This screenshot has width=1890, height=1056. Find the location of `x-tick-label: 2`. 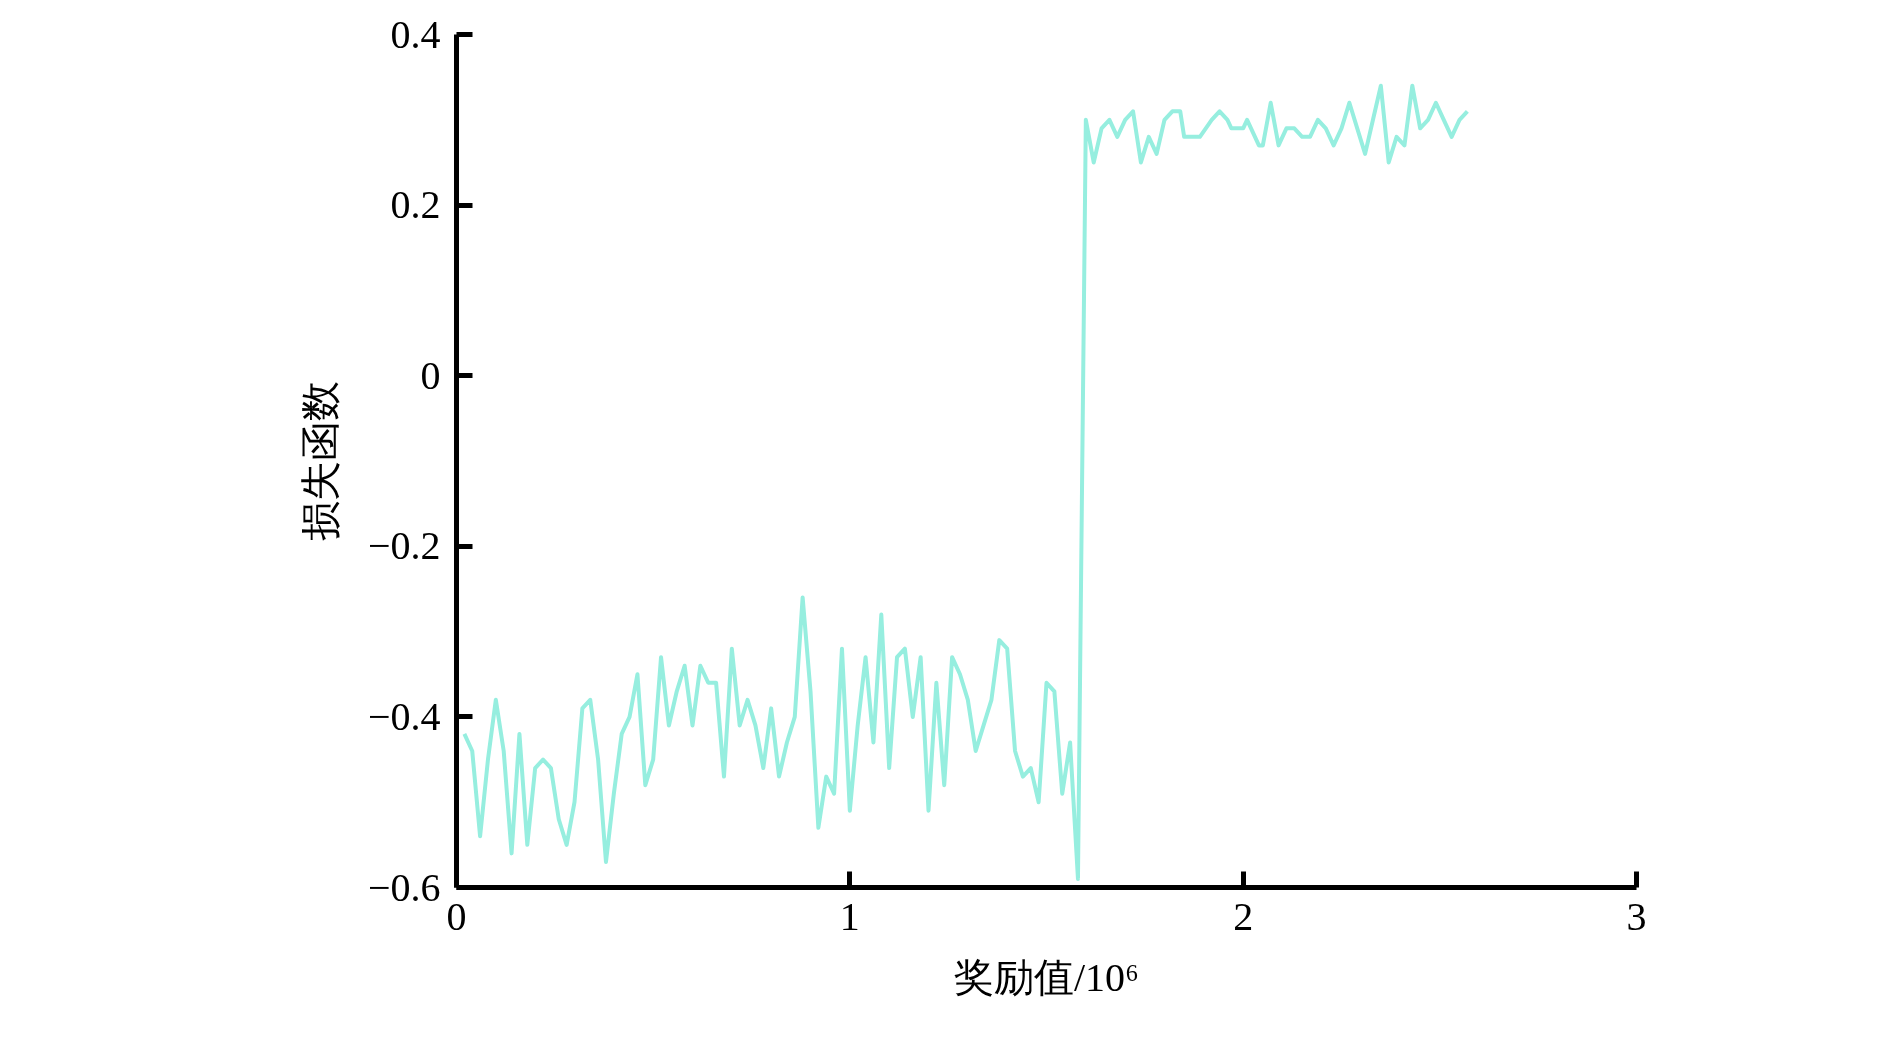

x-tick-label: 2 is located at coordinates (1243, 916).